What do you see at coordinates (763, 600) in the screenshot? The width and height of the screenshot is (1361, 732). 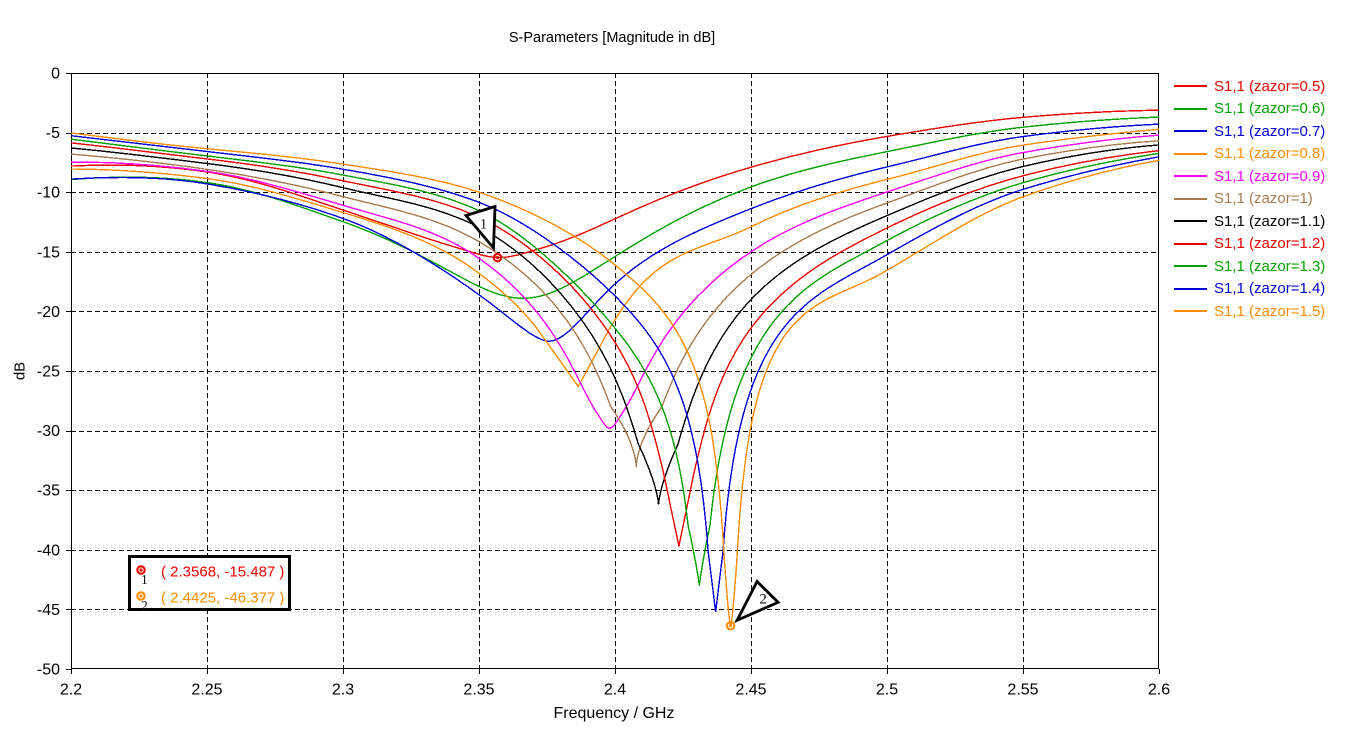 I see `marker-flag-number: 2` at bounding box center [763, 600].